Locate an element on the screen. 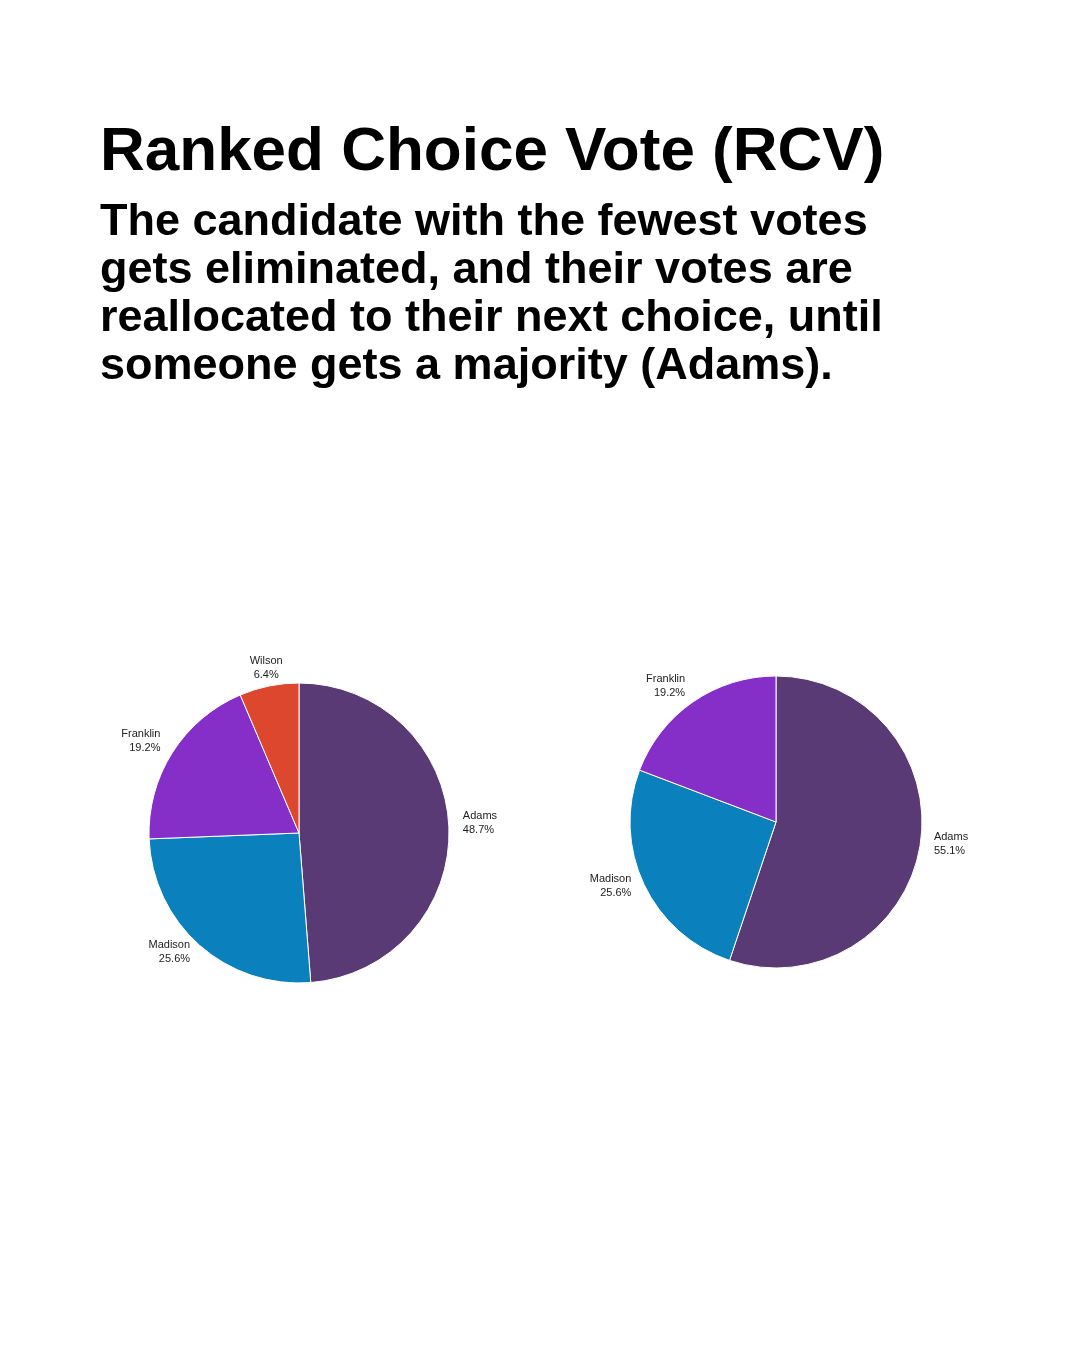 The image size is (1080, 1350). chart-title: Ranked Choice Vote (RCV) is located at coordinates (492, 148).